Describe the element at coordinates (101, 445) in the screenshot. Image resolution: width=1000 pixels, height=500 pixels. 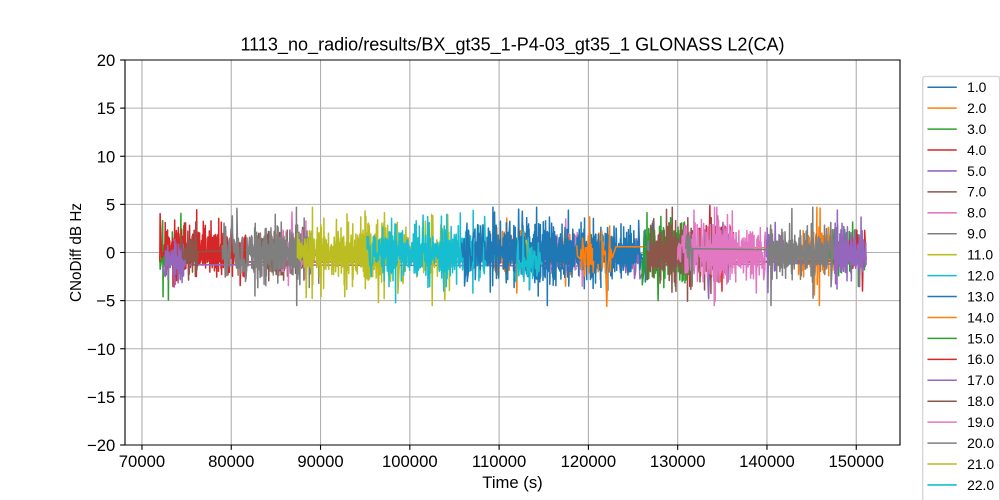
I see `svg-text: −20` at that location.